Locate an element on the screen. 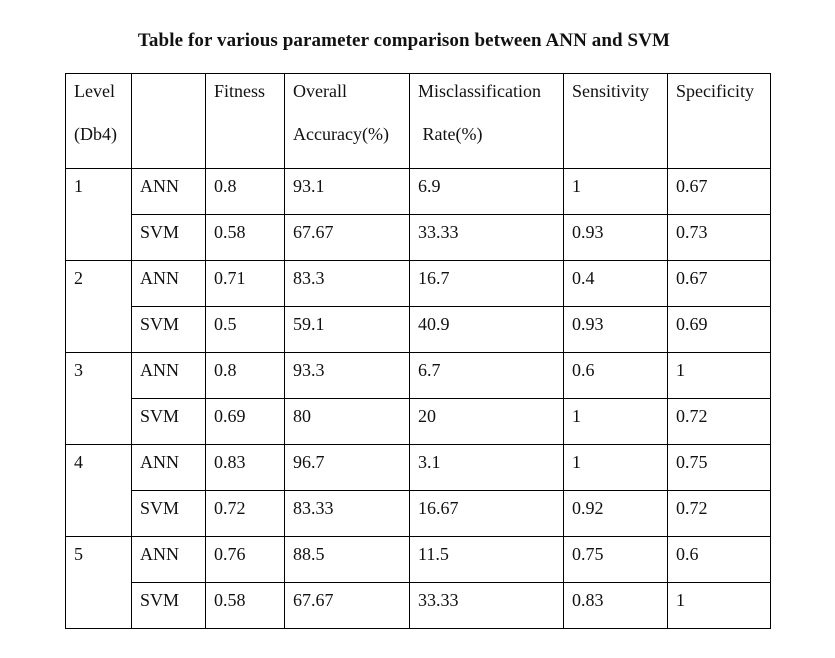 Image resolution: width=835 pixels, height=658 pixels. misclassification-cell: 11.5 is located at coordinates (486, 559).